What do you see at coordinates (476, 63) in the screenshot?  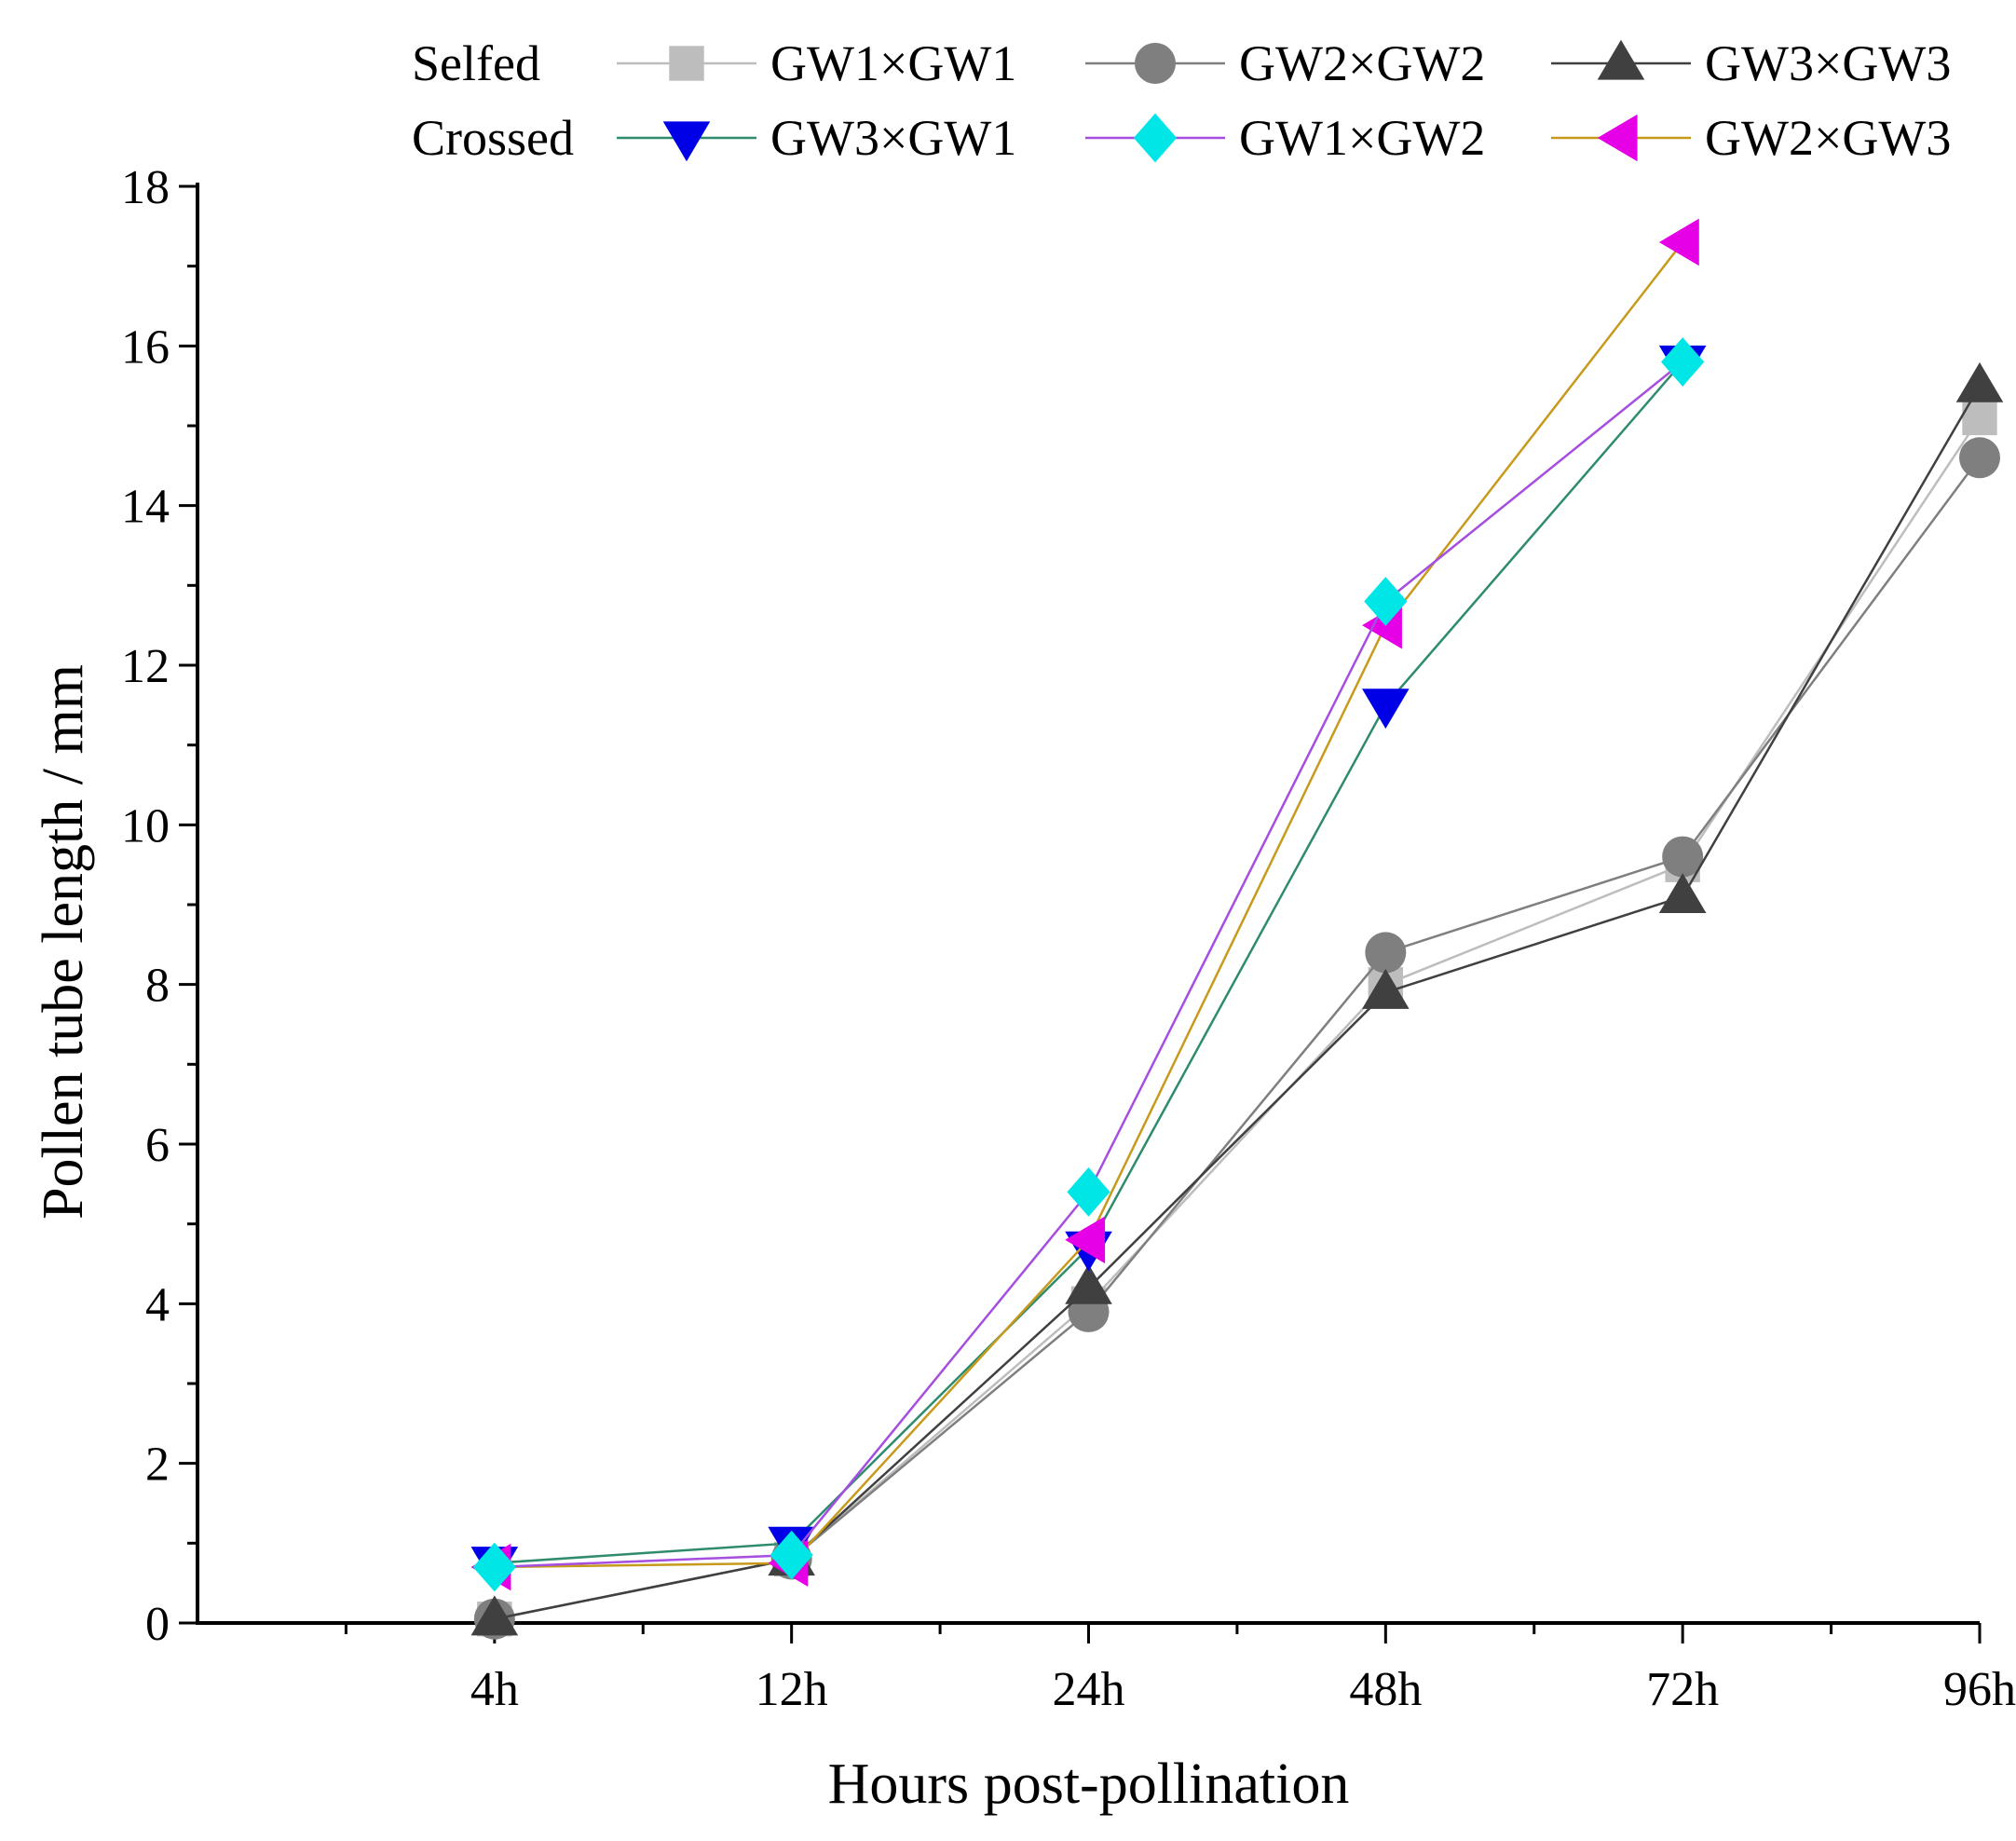 I see `legend-group-label: Selfed` at bounding box center [476, 63].